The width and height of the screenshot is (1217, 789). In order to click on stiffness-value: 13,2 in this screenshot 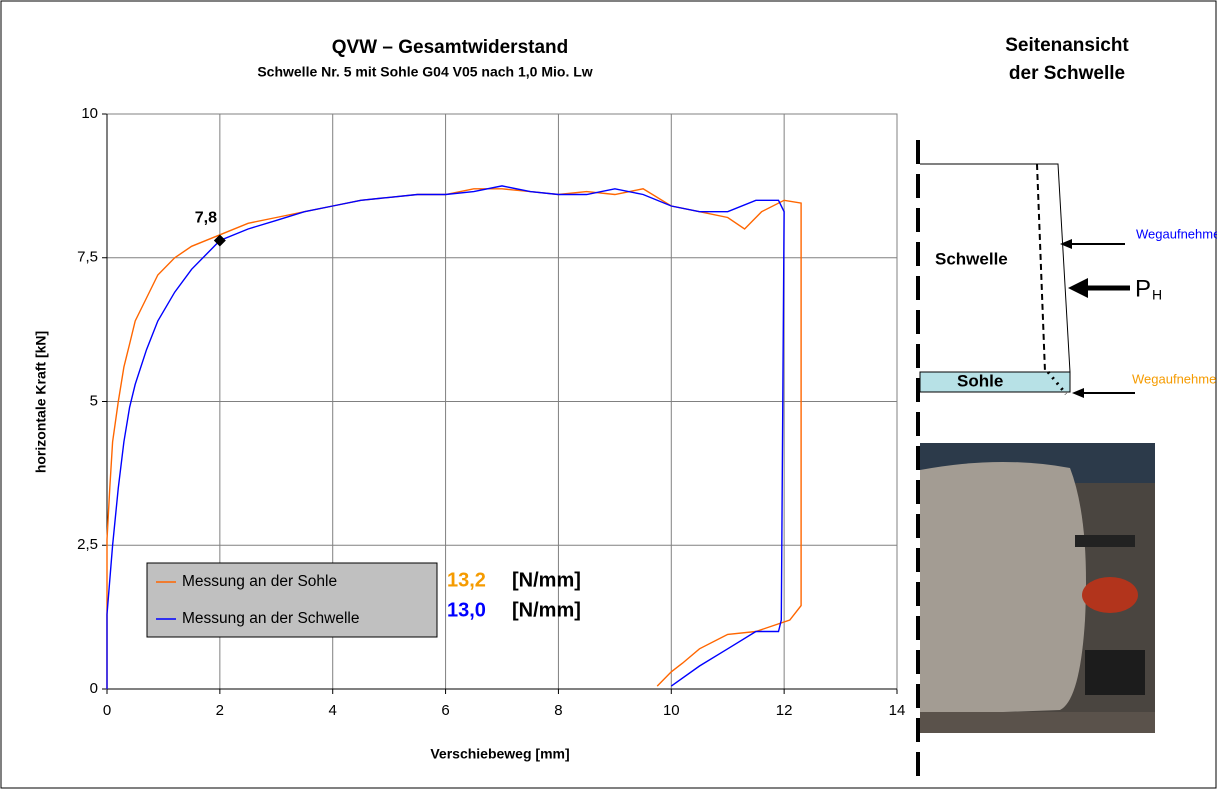, I will do `click(466, 580)`.